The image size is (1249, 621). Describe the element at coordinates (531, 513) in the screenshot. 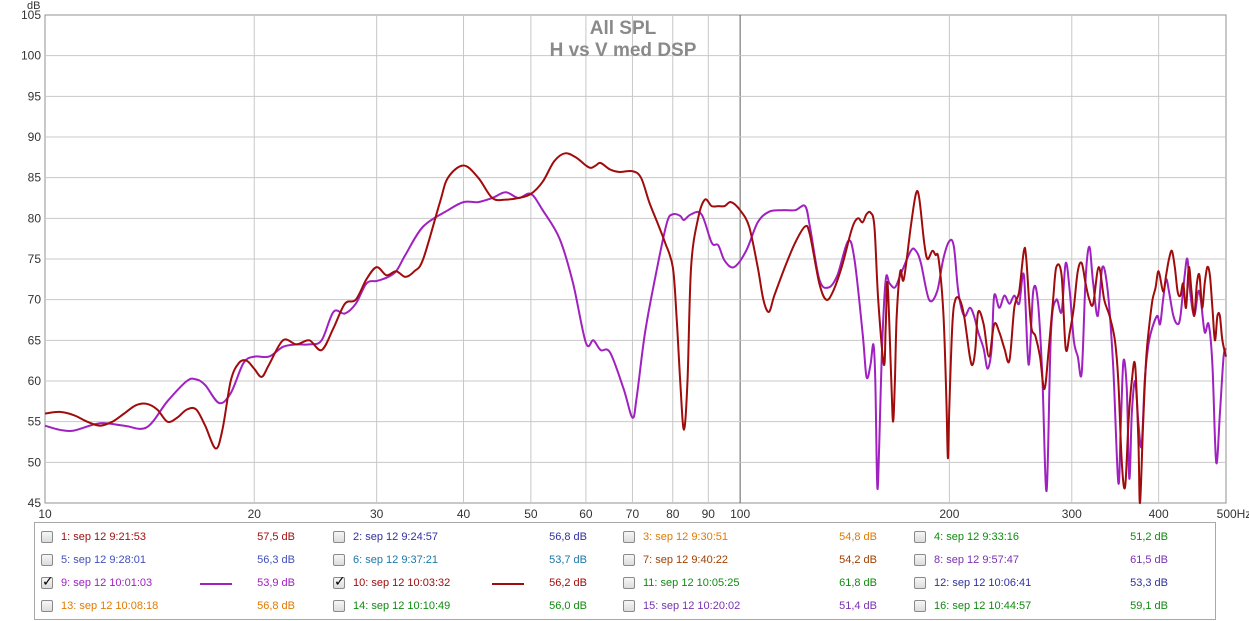

I see `x-tick-label: 50` at that location.